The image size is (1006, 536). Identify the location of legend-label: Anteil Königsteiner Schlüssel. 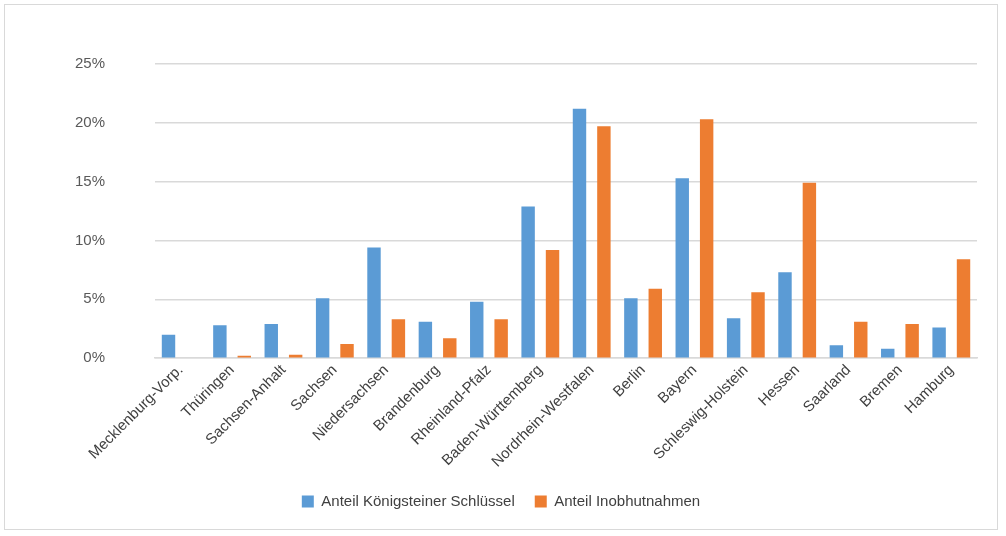
(418, 500).